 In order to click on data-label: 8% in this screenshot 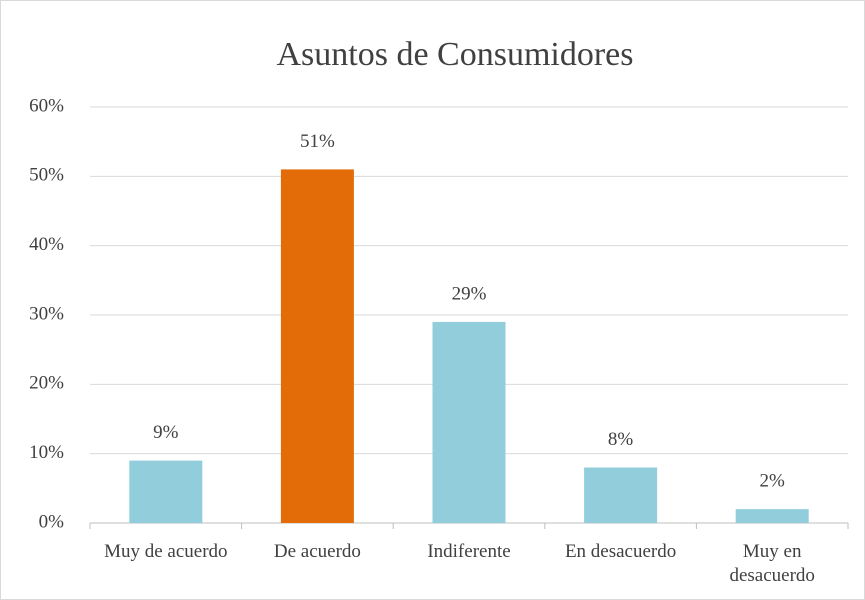, I will do `click(621, 439)`.